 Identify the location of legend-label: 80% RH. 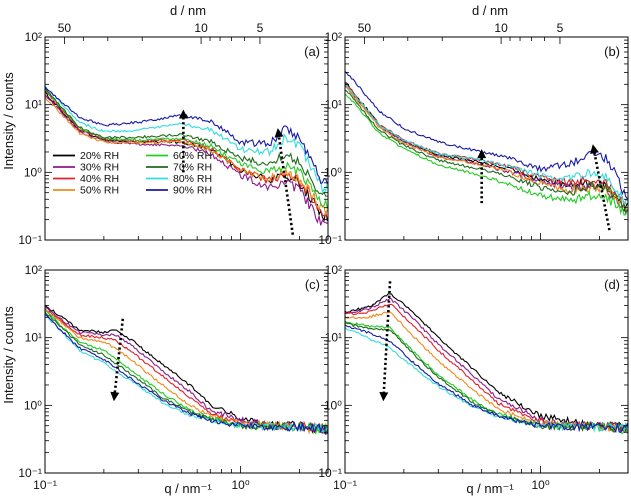
(192, 179).